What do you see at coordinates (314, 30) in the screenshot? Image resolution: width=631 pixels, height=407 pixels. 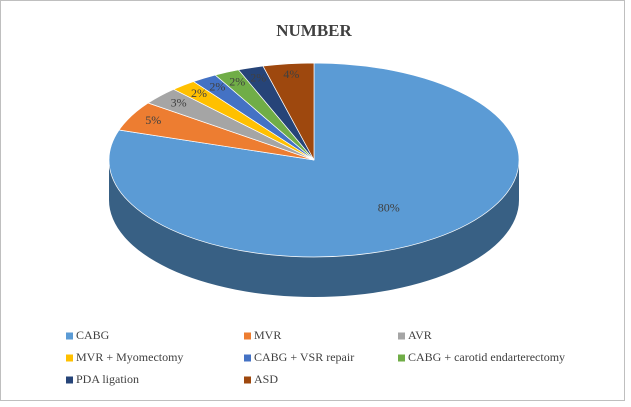 I see `chart-title: NUMBER` at bounding box center [314, 30].